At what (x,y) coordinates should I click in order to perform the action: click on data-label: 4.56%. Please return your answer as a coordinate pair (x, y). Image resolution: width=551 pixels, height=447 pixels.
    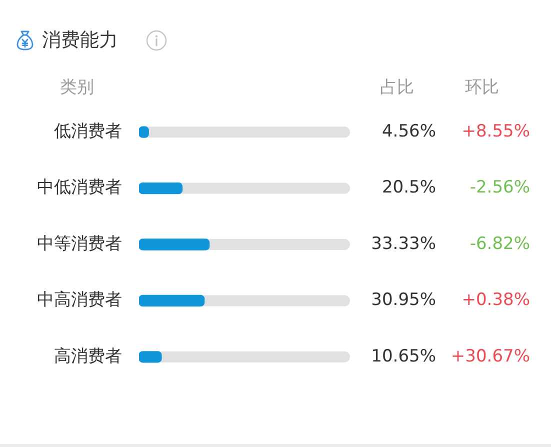
    Looking at the image, I should click on (409, 132).